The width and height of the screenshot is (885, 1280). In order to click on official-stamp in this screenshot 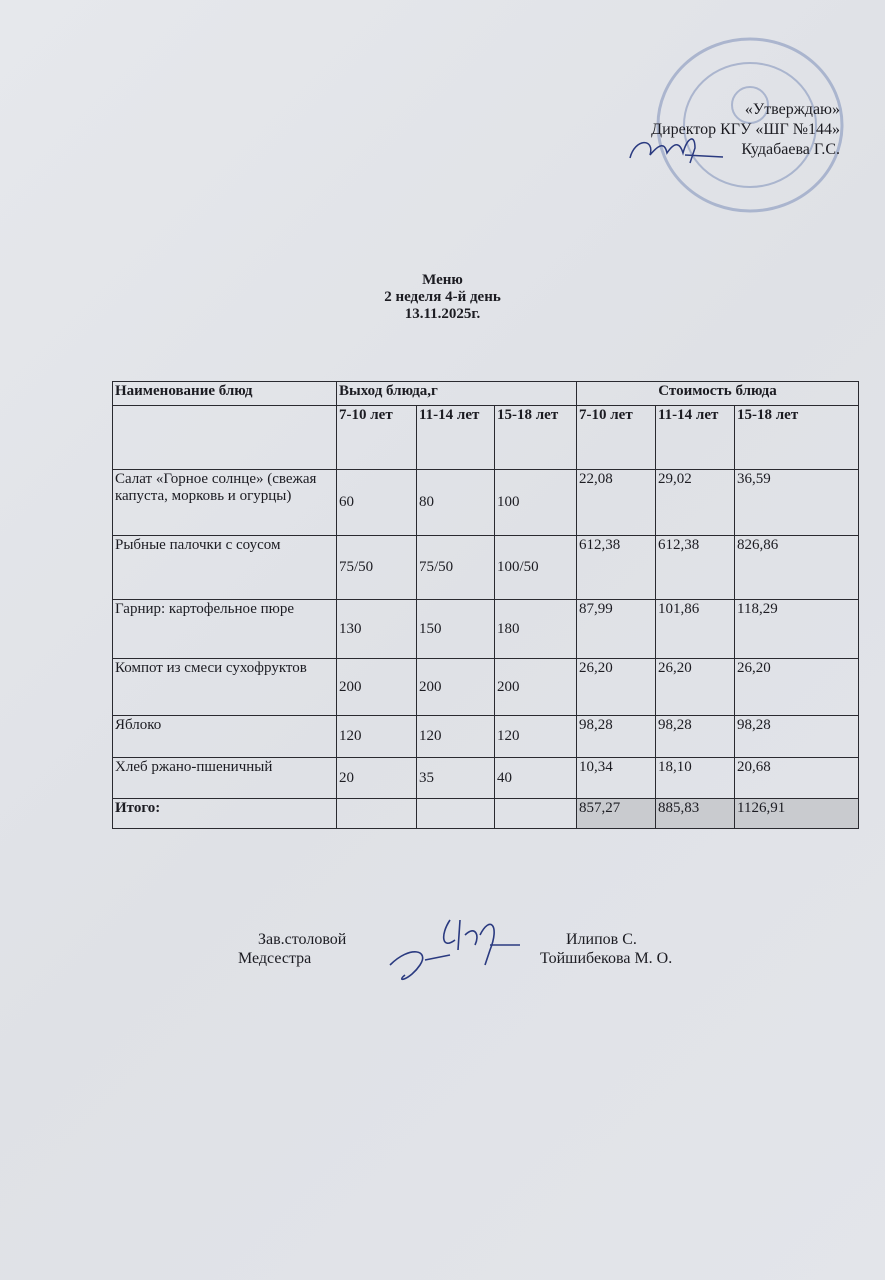, I will do `click(750, 125)`.